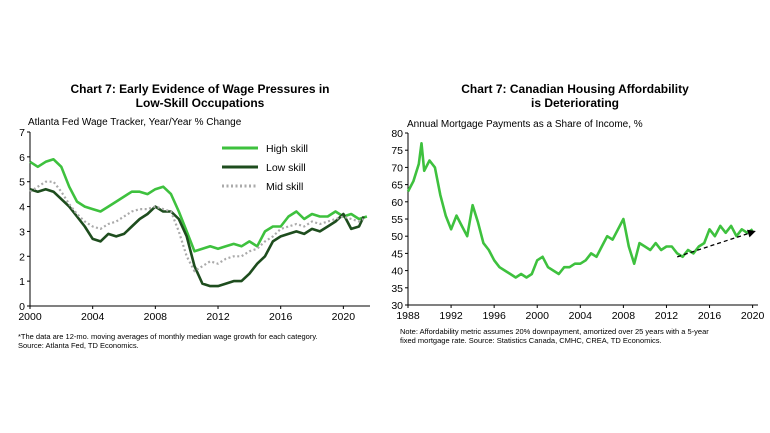 Image resolution: width=770 pixels, height=433 pixels. What do you see at coordinates (451, 316) in the screenshot?
I see `x-tick-label: 1992` at bounding box center [451, 316].